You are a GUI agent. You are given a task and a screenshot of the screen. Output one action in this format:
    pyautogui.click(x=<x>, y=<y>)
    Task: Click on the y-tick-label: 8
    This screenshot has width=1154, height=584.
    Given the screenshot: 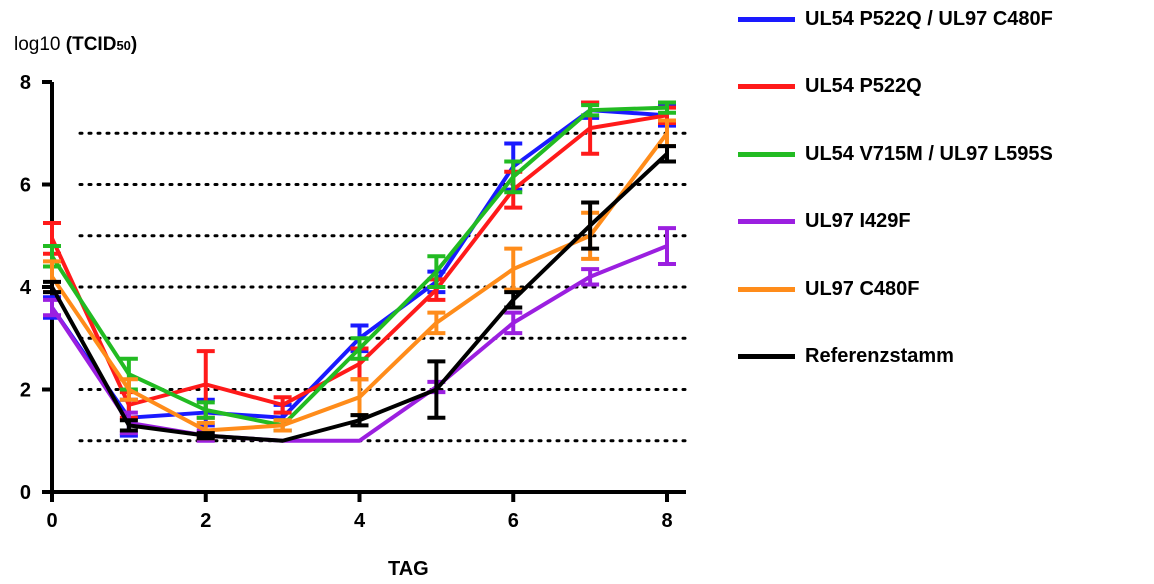 What is the action you would take?
    pyautogui.click(x=25, y=83)
    